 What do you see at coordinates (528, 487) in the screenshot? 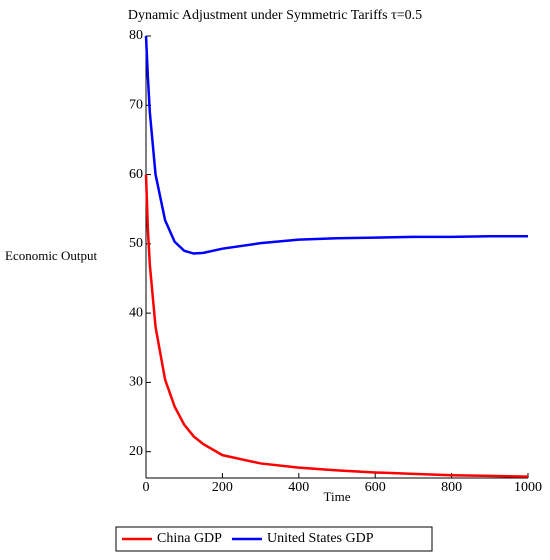
I see `x-tick-label: 1000` at bounding box center [528, 487].